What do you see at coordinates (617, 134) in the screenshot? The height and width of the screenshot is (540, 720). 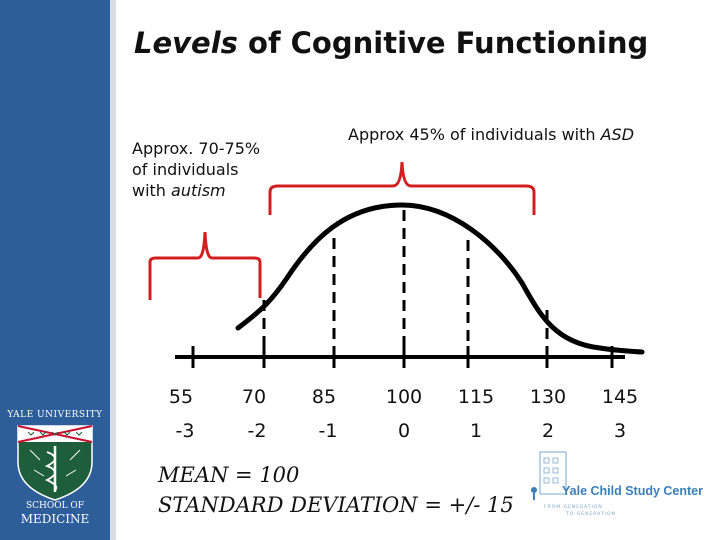 I see `asd-word: ASD` at bounding box center [617, 134].